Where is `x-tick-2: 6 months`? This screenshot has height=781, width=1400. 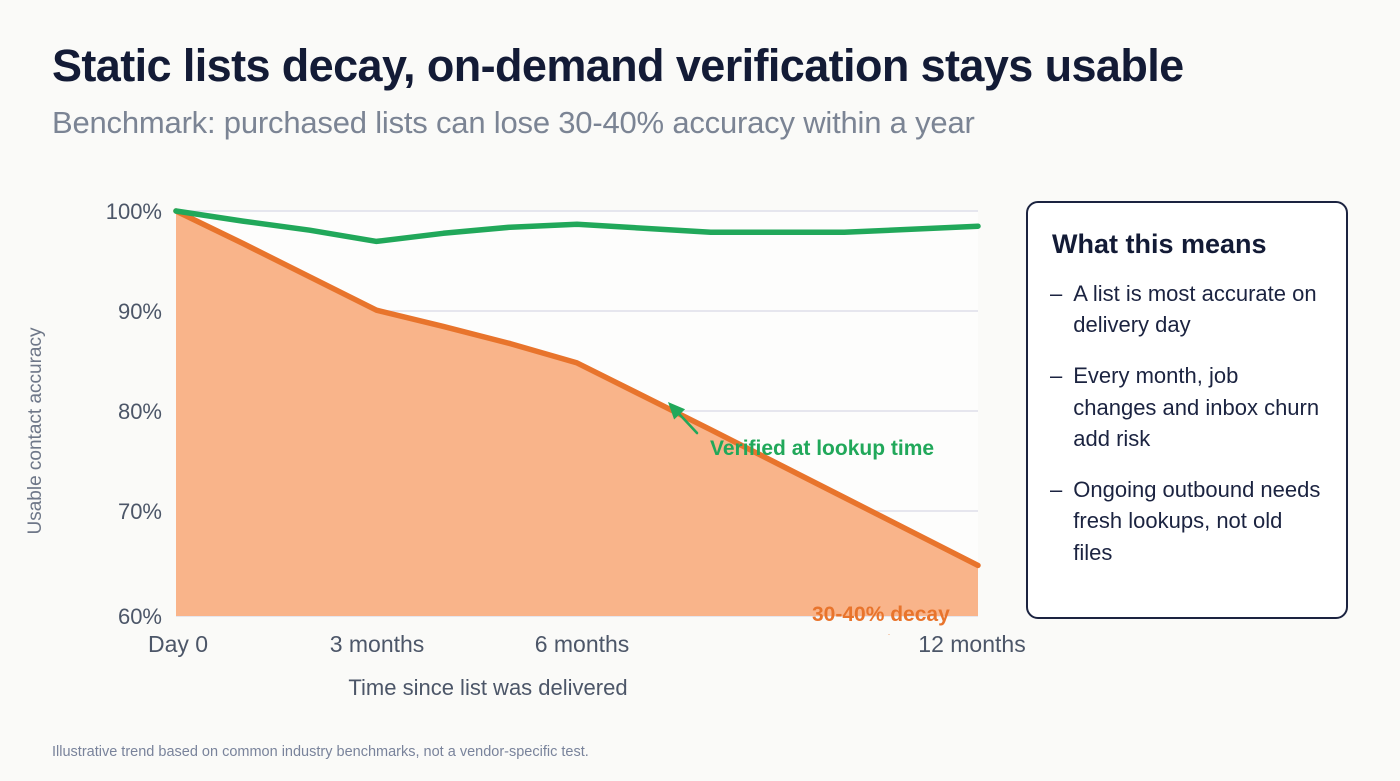
x-tick-2: 6 months is located at coordinates (582, 644).